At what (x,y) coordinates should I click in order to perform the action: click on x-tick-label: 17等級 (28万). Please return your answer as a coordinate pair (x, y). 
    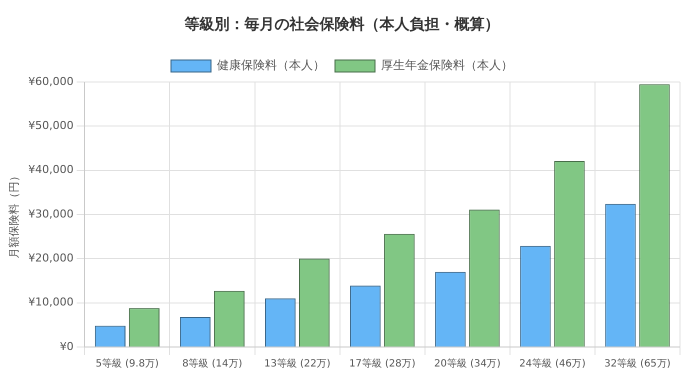
    Looking at the image, I should click on (382, 364).